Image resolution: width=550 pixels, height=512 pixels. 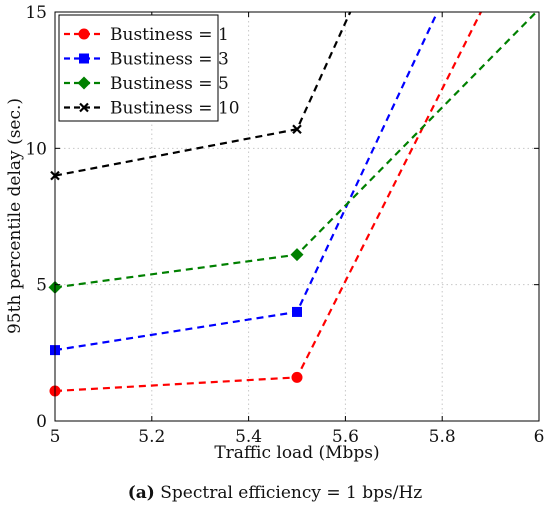 What do you see at coordinates (36, 149) in the screenshot?
I see `y-tick-label: 10` at bounding box center [36, 149].